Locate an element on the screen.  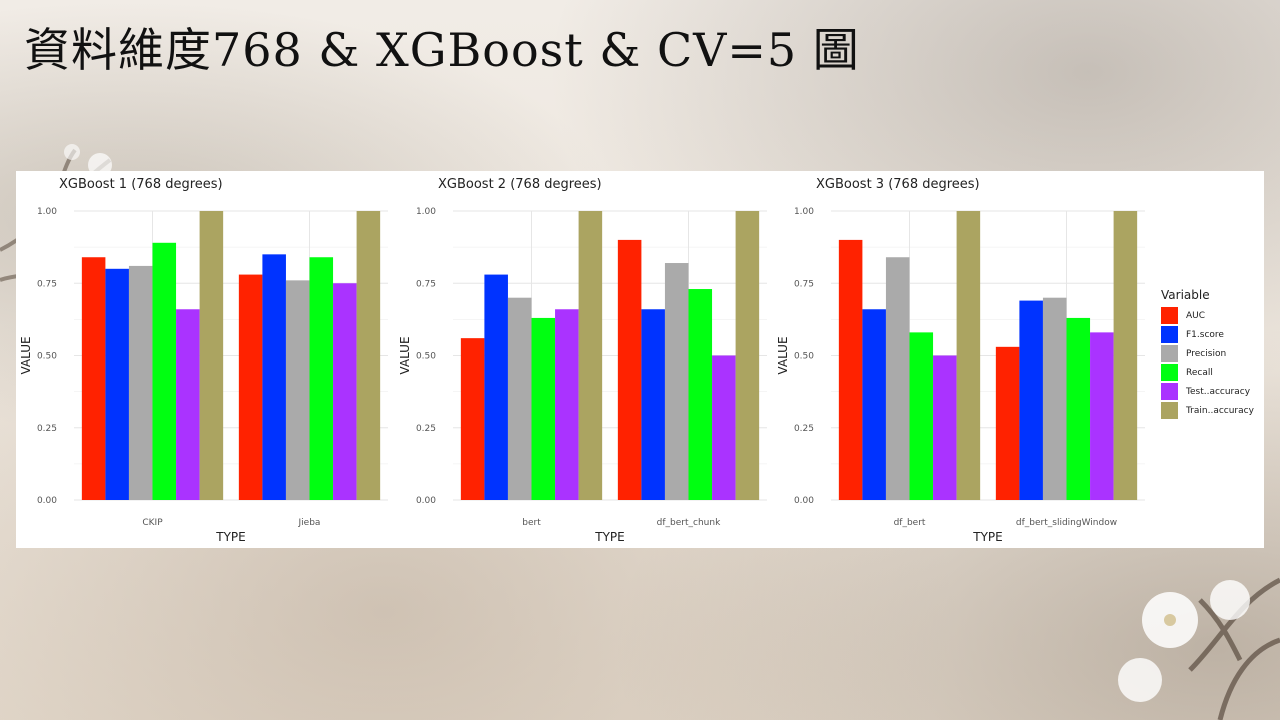
bar-precision-jieba is located at coordinates (297, 390).